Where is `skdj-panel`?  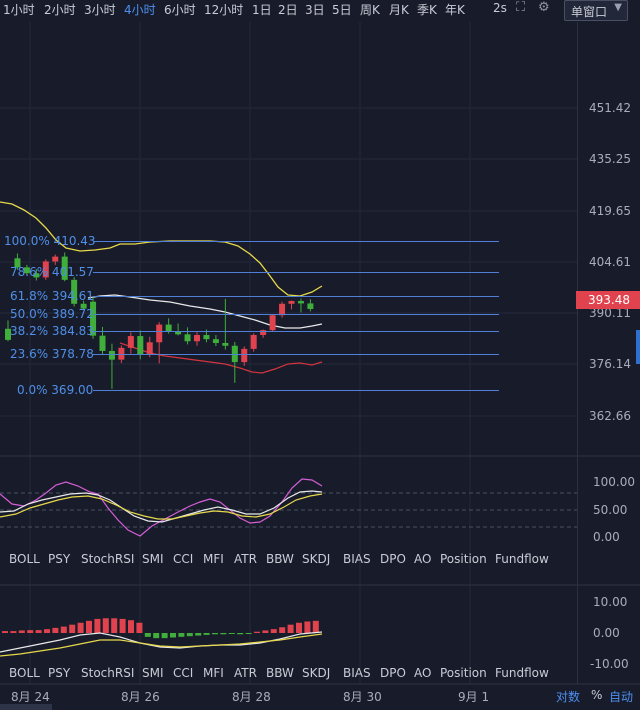
skdj-panel is located at coordinates (288, 507).